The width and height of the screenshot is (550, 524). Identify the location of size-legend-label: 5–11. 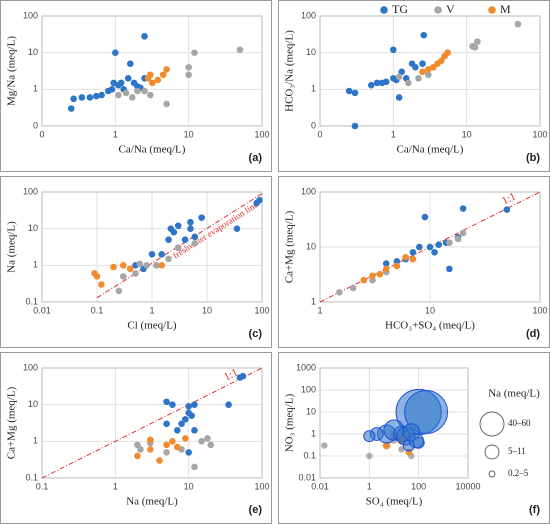
(517, 451).